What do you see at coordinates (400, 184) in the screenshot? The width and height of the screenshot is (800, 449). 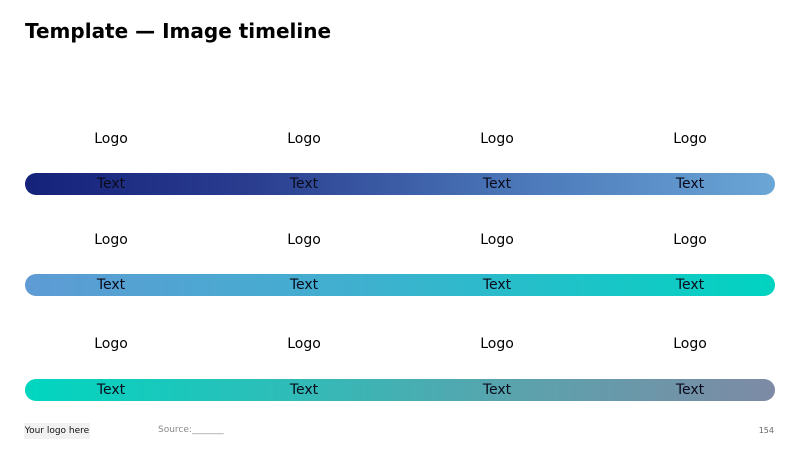 I see `timeline-bar-1: Text Text Text Text` at bounding box center [400, 184].